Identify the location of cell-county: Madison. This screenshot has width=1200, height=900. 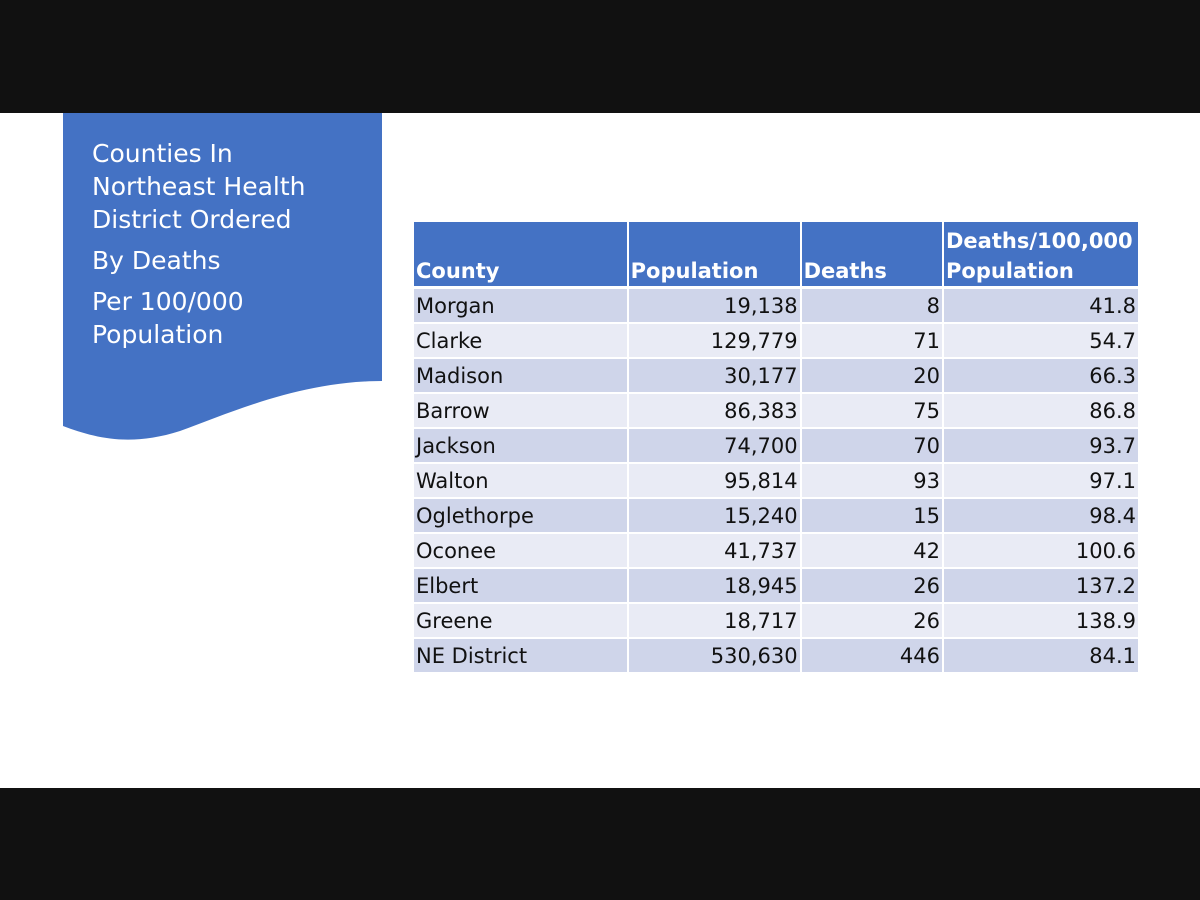
(521, 375).